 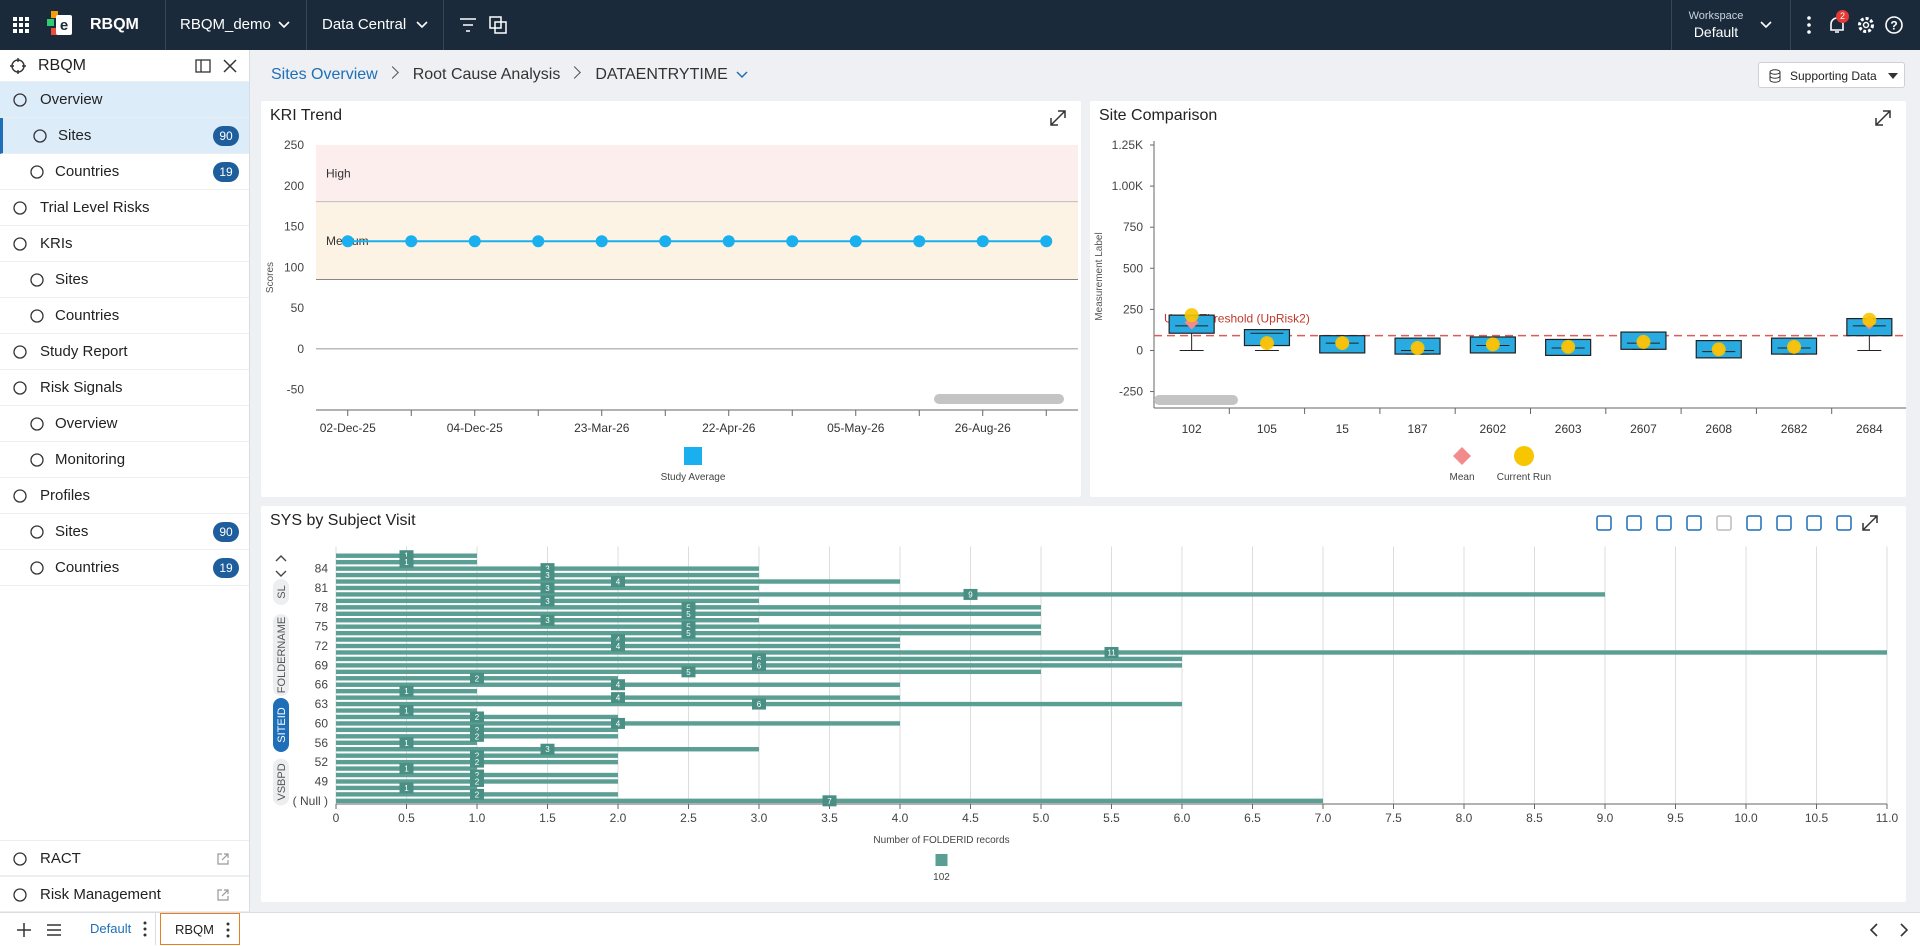 What do you see at coordinates (124, 352) in the screenshot?
I see `nav-item: Study Report` at bounding box center [124, 352].